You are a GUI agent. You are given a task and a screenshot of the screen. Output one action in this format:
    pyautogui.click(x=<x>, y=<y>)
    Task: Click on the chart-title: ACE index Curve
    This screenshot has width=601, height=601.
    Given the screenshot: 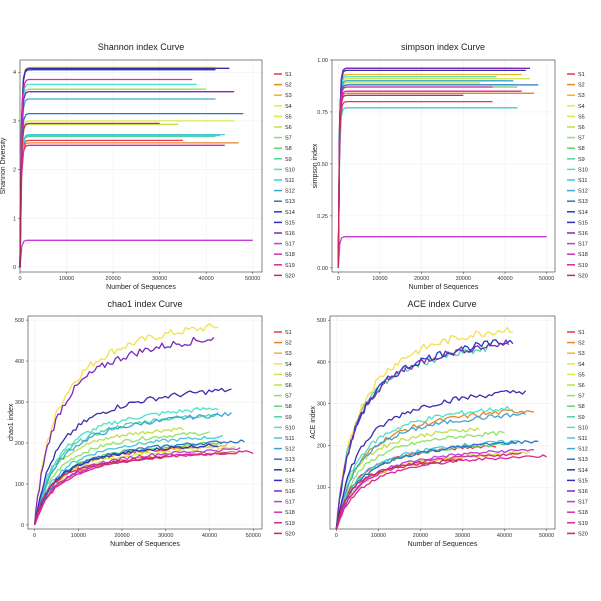 What is the action you would take?
    pyautogui.click(x=441, y=304)
    